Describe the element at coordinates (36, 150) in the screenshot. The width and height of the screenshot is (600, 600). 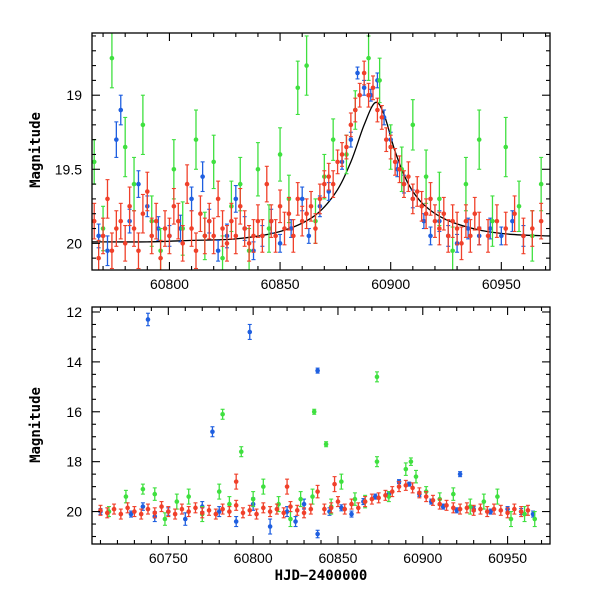
I see `y-axis-title: Magnitude` at that location.